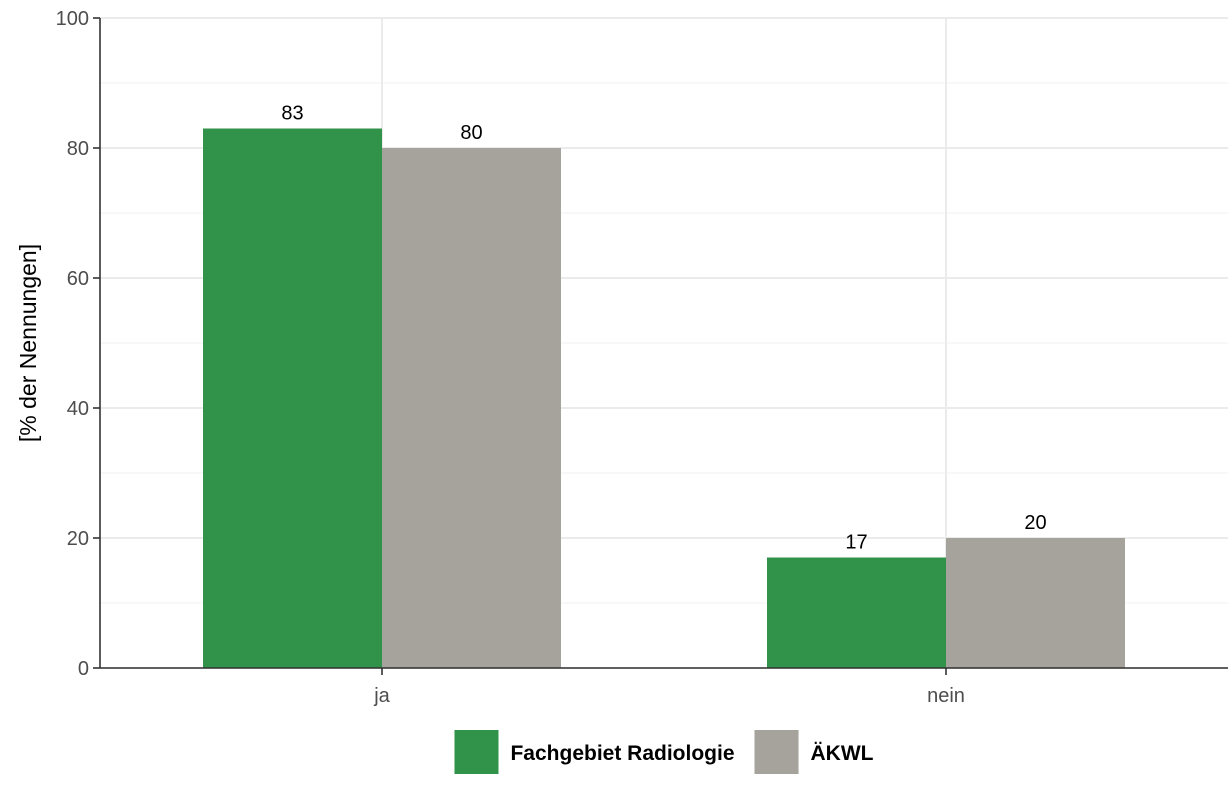  I want to click on x-tick-label: ja, so click(381, 696).